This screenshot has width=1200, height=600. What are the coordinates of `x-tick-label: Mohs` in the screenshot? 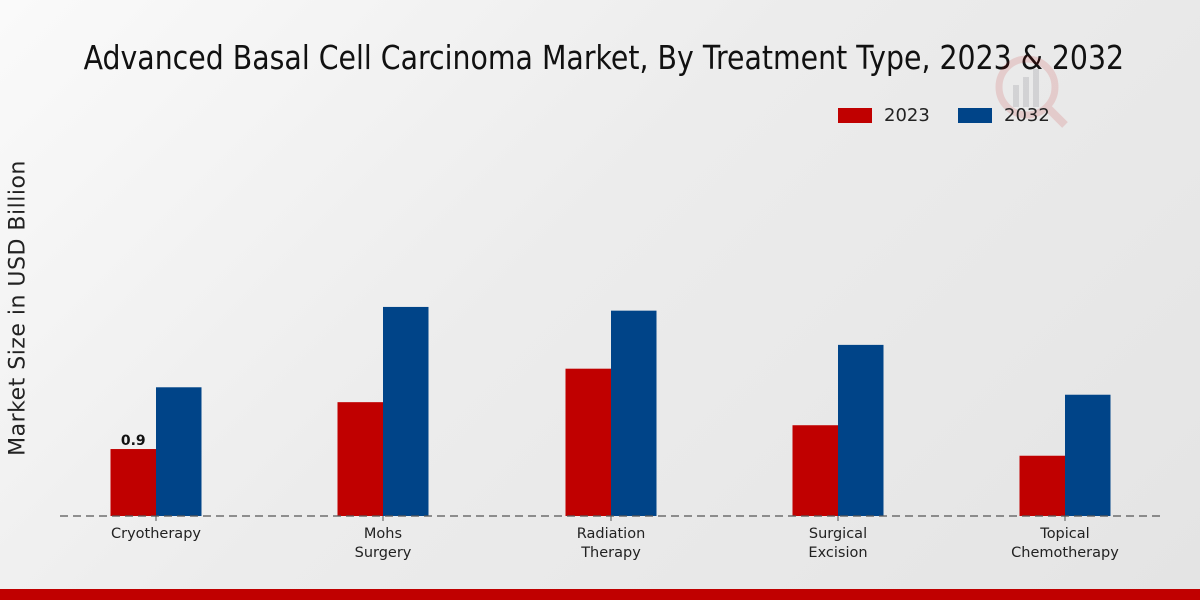 It's located at (383, 534).